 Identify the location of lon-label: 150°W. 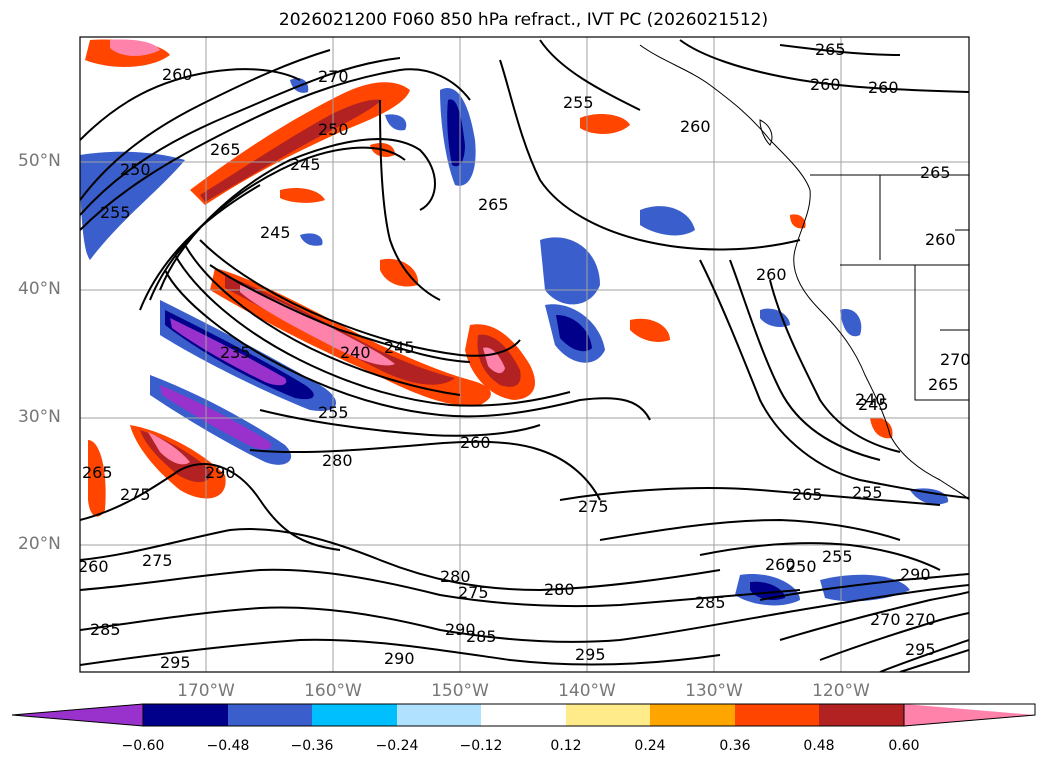
(460, 691).